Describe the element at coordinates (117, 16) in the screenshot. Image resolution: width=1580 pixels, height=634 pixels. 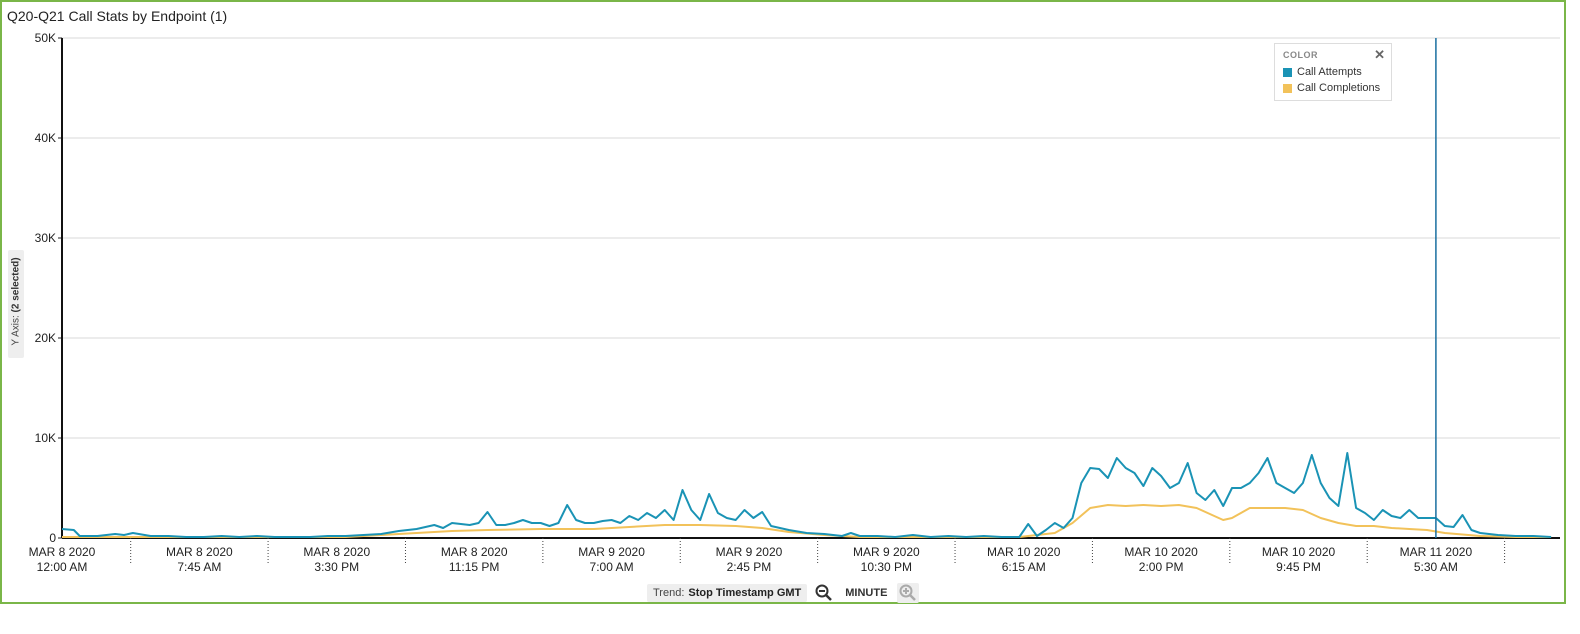
I see `chart-title: Q20-Q21 Call Stats by Endpoint (1)` at that location.